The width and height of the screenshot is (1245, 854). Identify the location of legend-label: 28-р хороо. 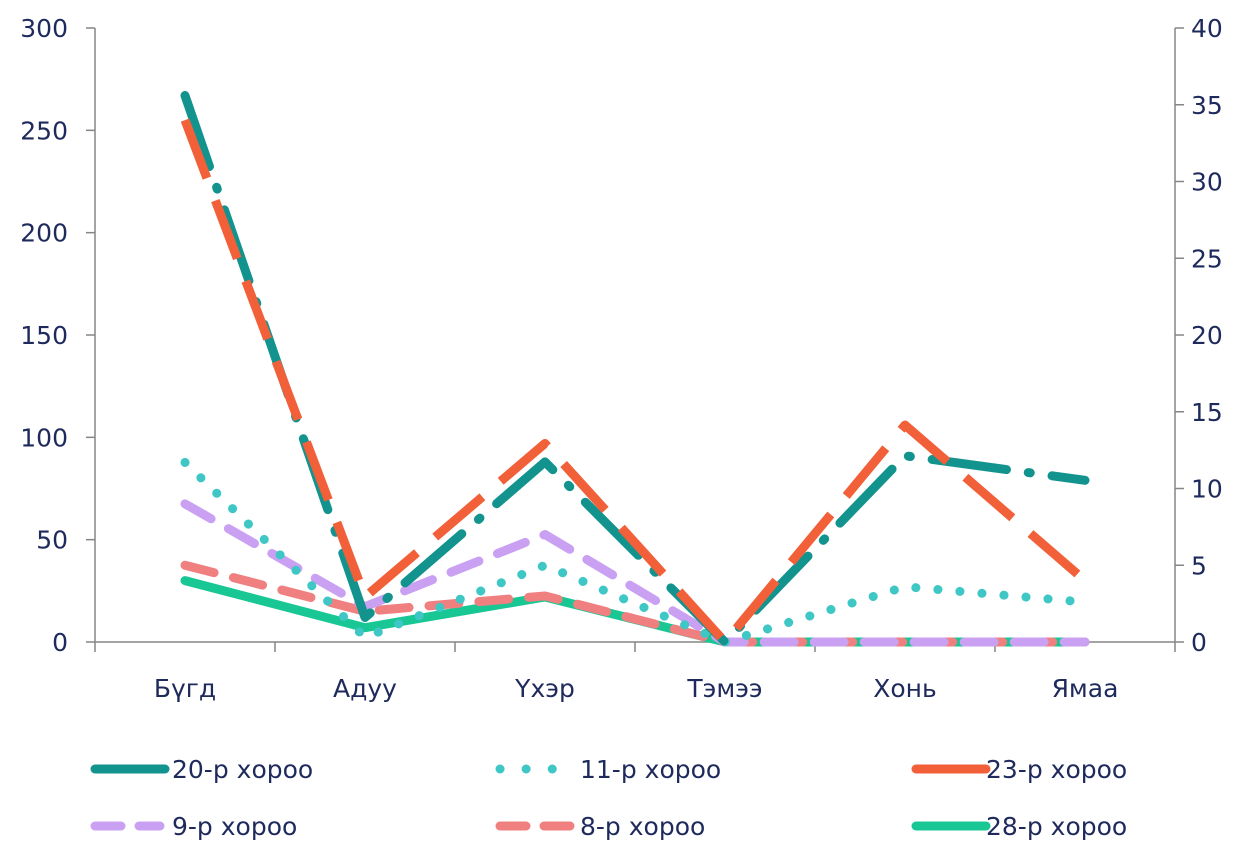
(1056, 826).